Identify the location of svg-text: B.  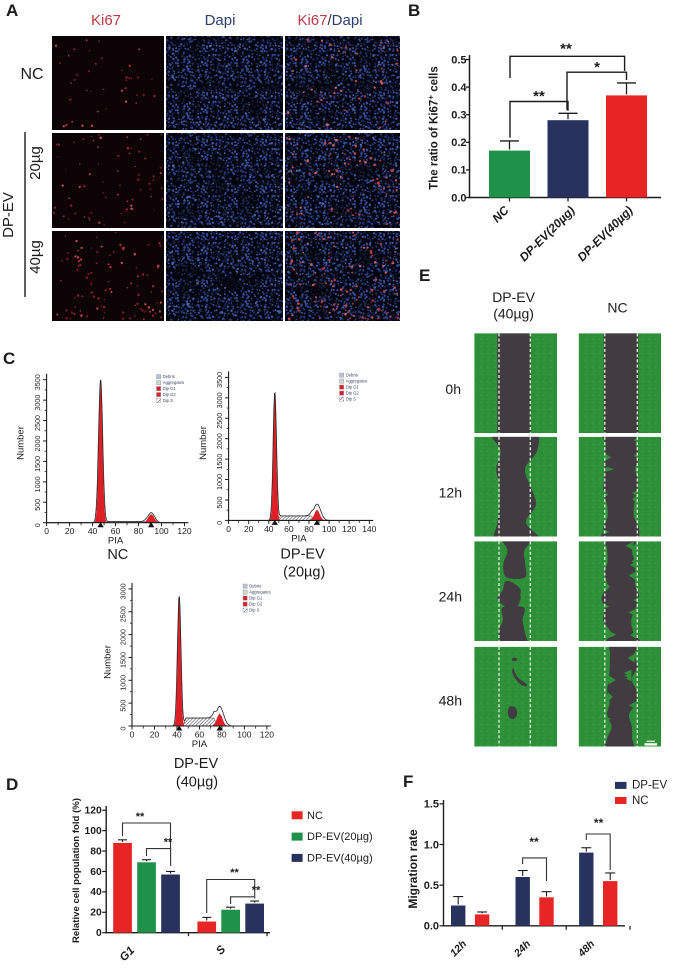
(414, 10).